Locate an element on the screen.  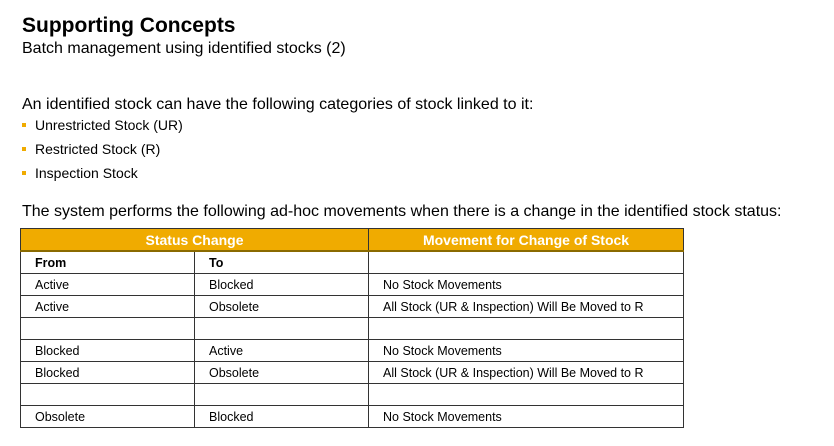
list-item-label: Inspection Stock is located at coordinates (86, 173).